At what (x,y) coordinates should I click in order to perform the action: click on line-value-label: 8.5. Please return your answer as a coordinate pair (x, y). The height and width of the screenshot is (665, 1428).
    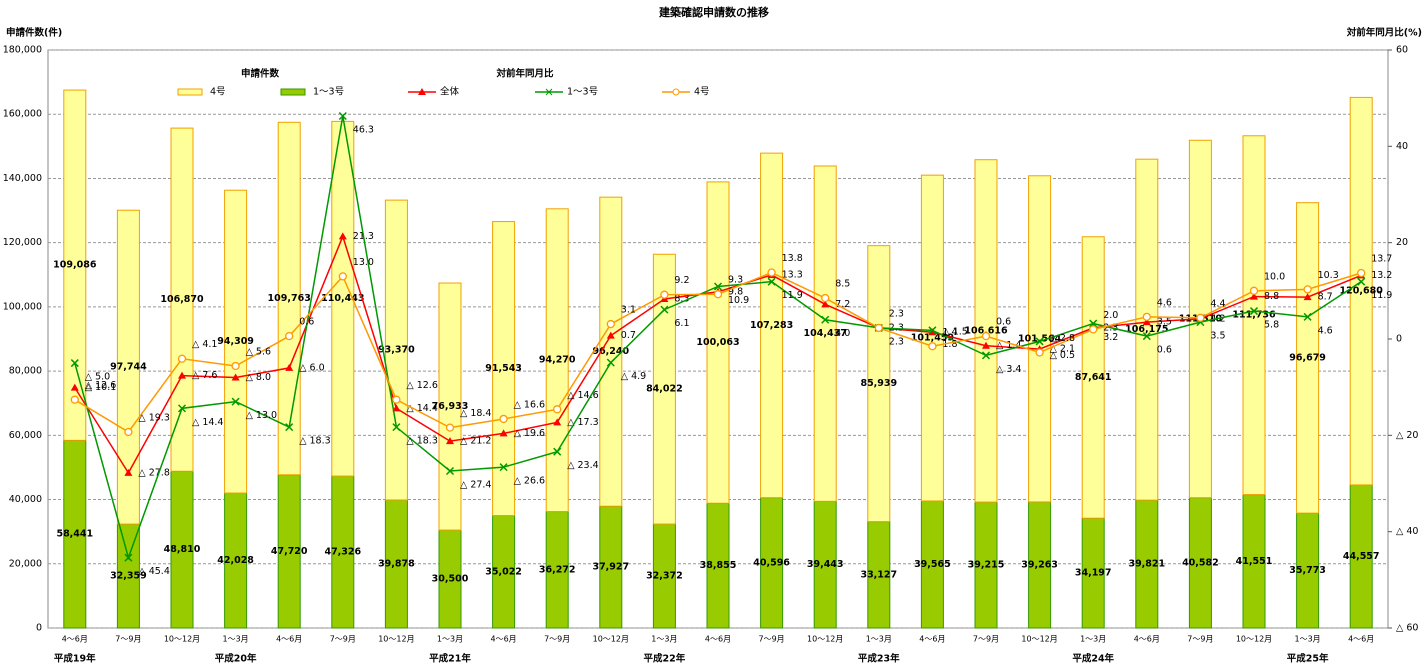
    Looking at the image, I should click on (842, 284).